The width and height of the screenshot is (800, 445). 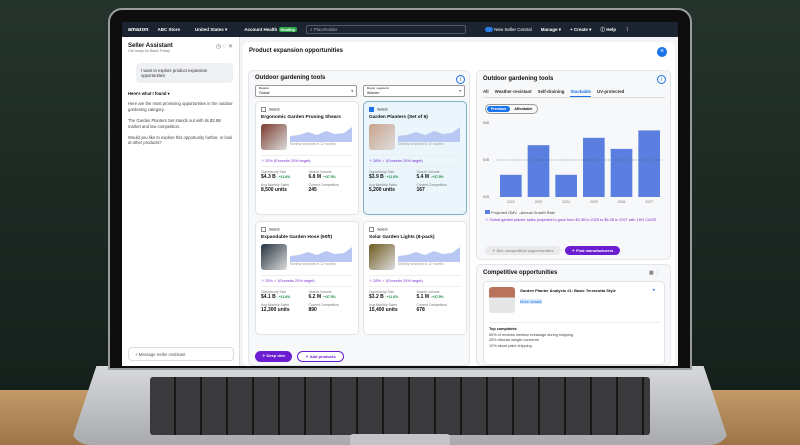 I want to click on star-icon: ★, so click(x=654, y=289).